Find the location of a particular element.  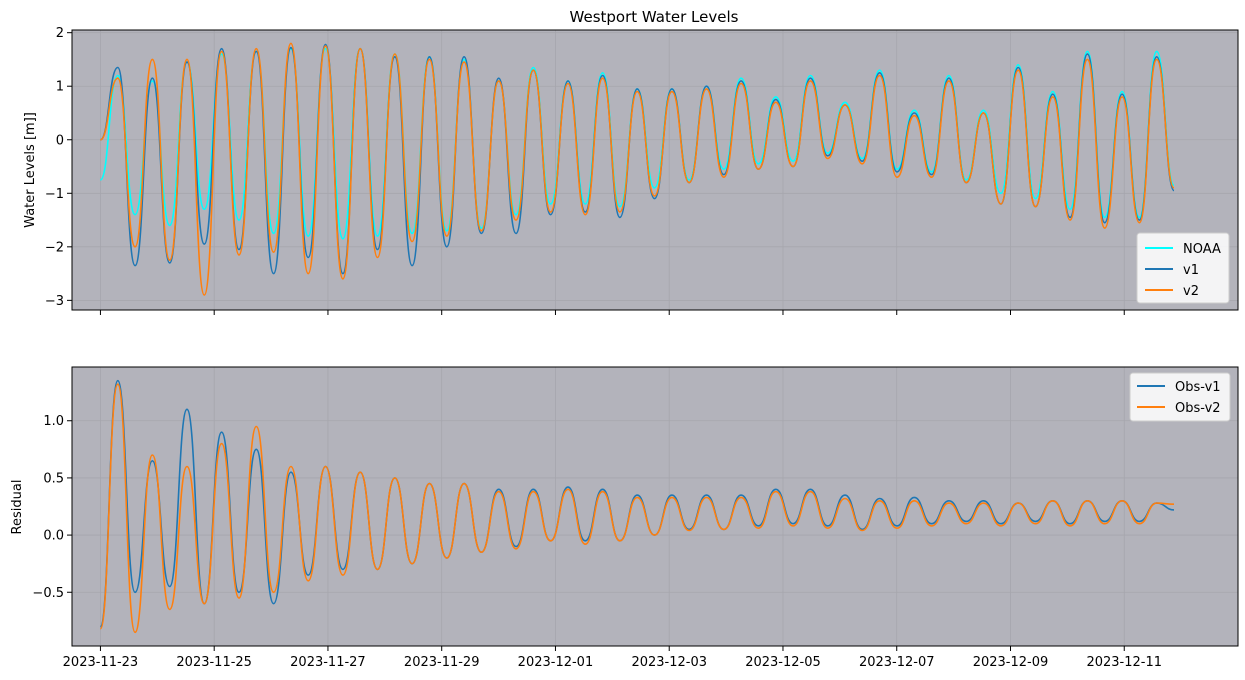

bot-x-tick-label: 2023-12-03 is located at coordinates (669, 662).